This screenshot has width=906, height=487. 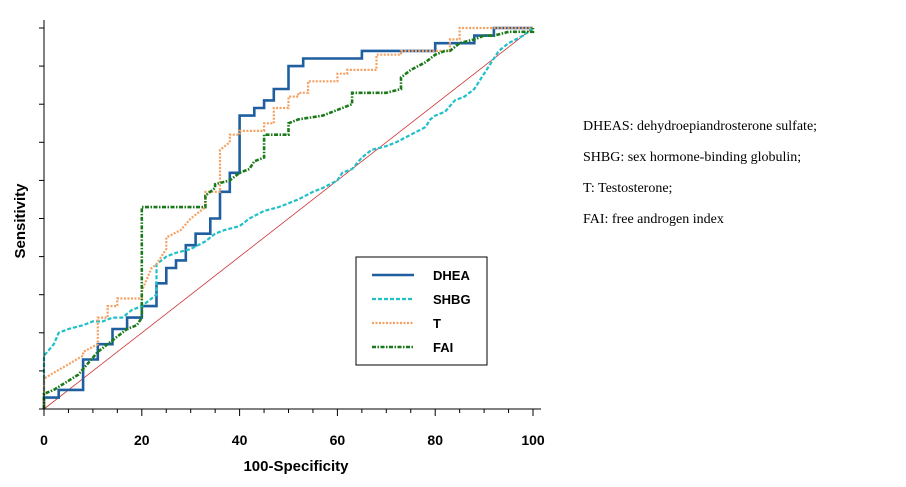 I want to click on x-axis-tick-labels: 0 20 40 60 80 100, so click(x=292, y=440).